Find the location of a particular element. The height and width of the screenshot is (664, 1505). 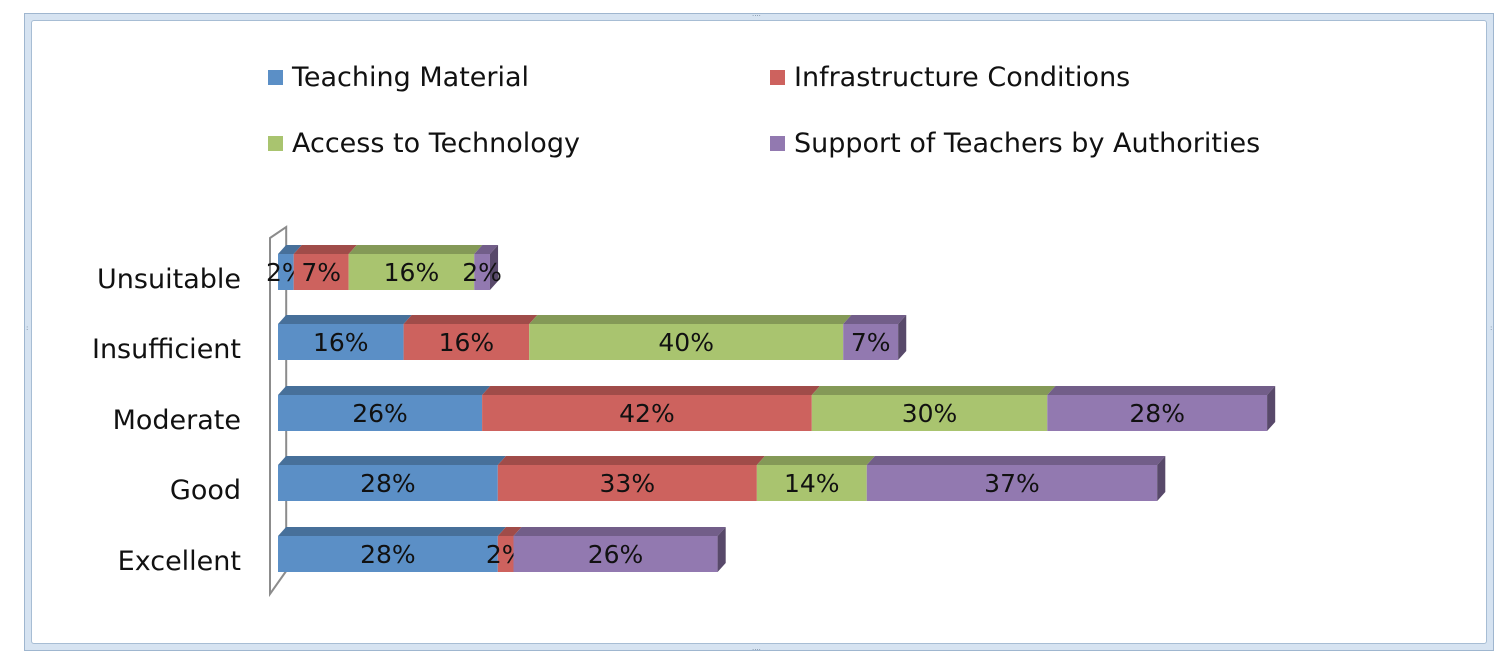

data-label: 14% is located at coordinates (812, 483).